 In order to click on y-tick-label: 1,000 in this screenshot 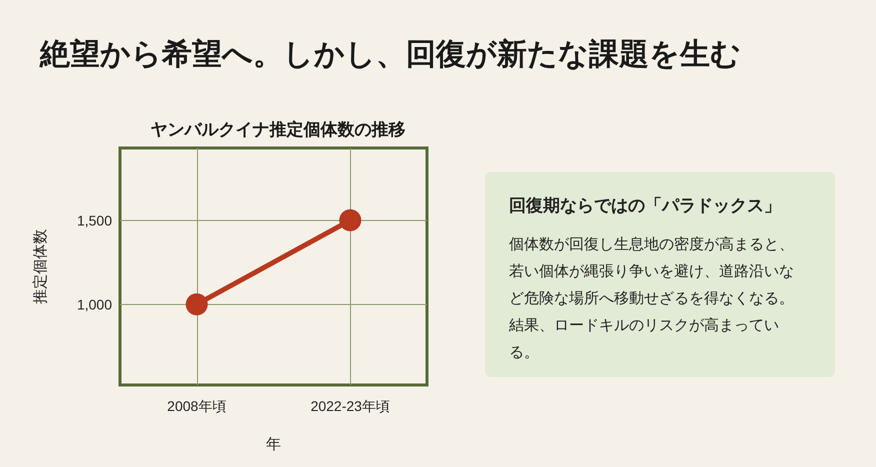, I will do `click(94, 304)`.